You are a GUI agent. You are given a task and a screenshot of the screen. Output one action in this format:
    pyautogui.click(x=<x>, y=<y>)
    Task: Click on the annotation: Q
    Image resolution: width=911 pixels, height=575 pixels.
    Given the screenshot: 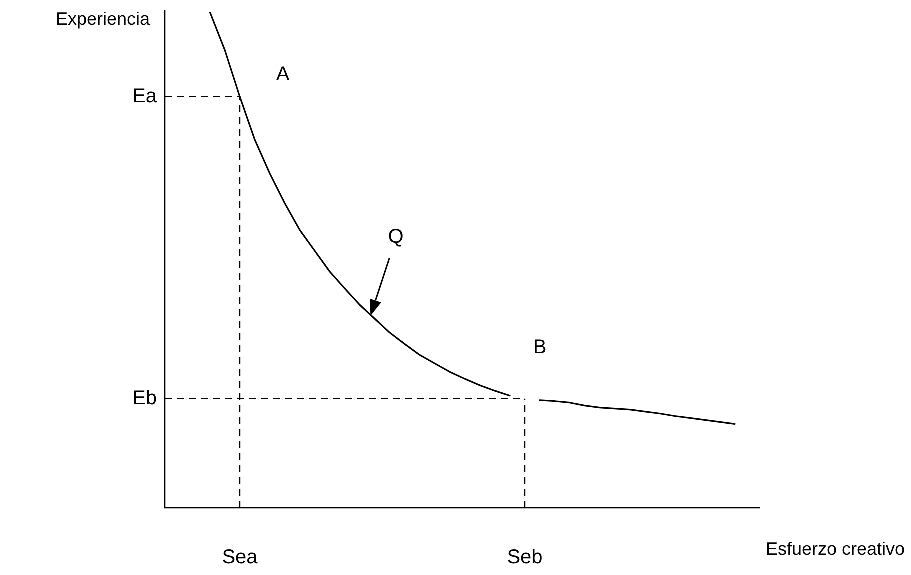 What is the action you would take?
    pyautogui.click(x=396, y=237)
    